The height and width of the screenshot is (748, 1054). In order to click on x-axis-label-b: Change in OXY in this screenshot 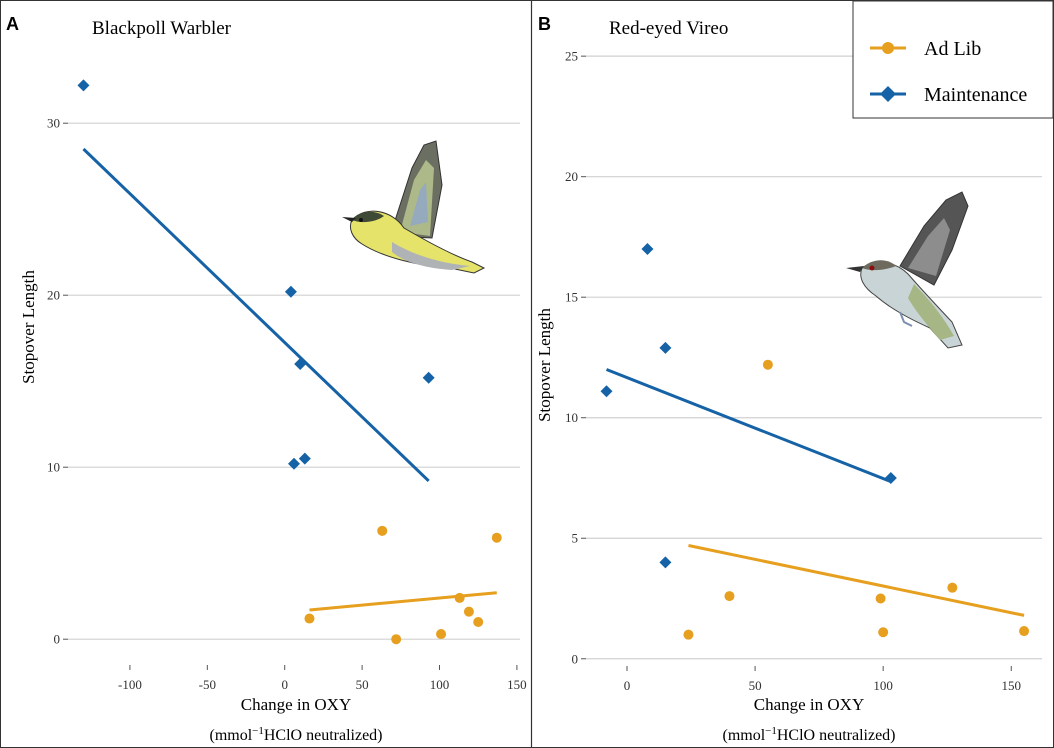, I will do `click(809, 704)`.